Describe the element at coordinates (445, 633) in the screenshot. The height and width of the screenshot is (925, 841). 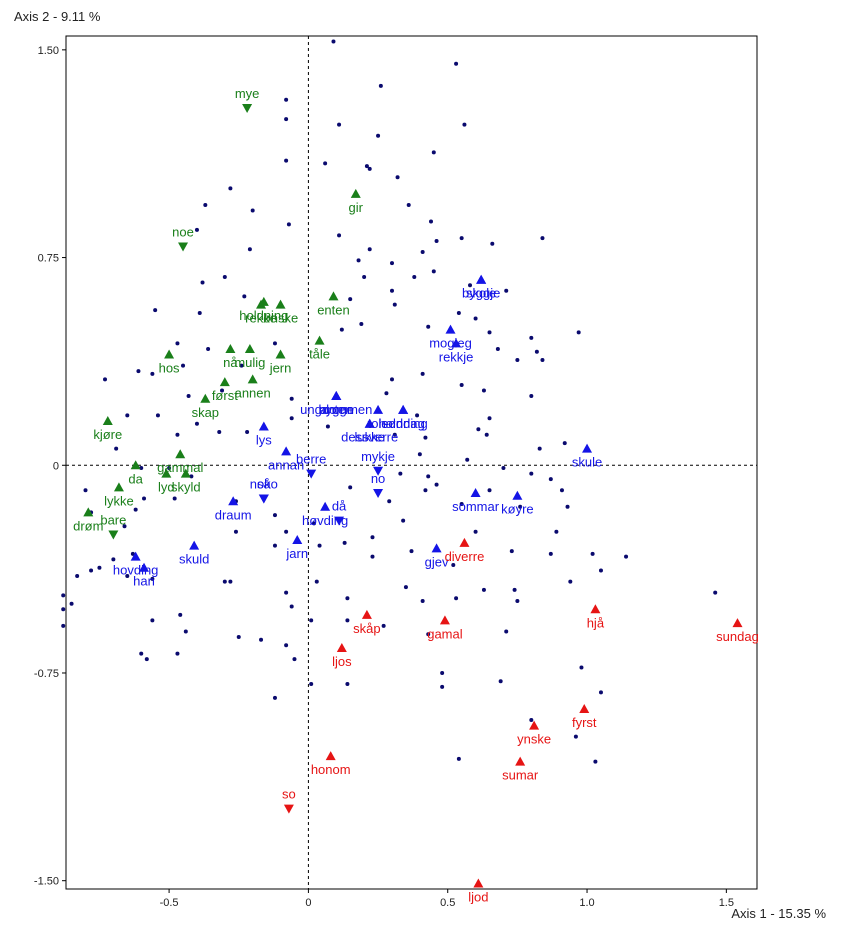
I see `label-gamal: gamal` at that location.